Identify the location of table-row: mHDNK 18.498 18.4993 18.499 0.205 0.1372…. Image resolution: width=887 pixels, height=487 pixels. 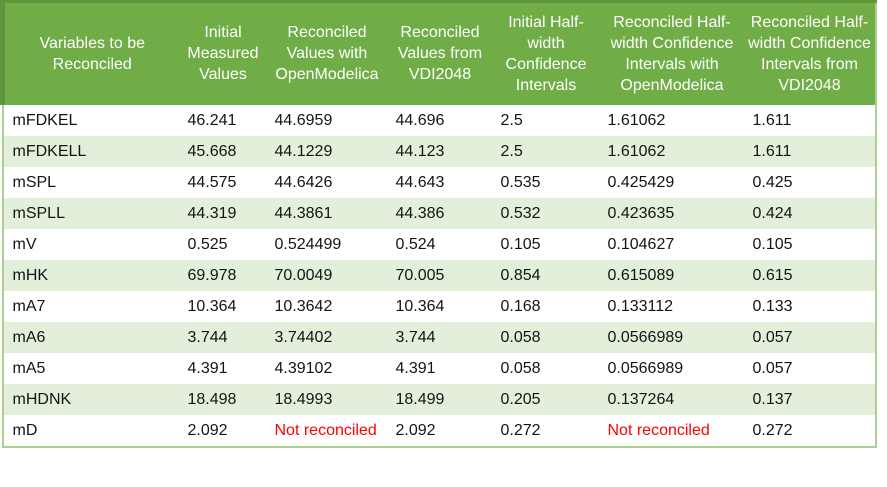
(439, 399).